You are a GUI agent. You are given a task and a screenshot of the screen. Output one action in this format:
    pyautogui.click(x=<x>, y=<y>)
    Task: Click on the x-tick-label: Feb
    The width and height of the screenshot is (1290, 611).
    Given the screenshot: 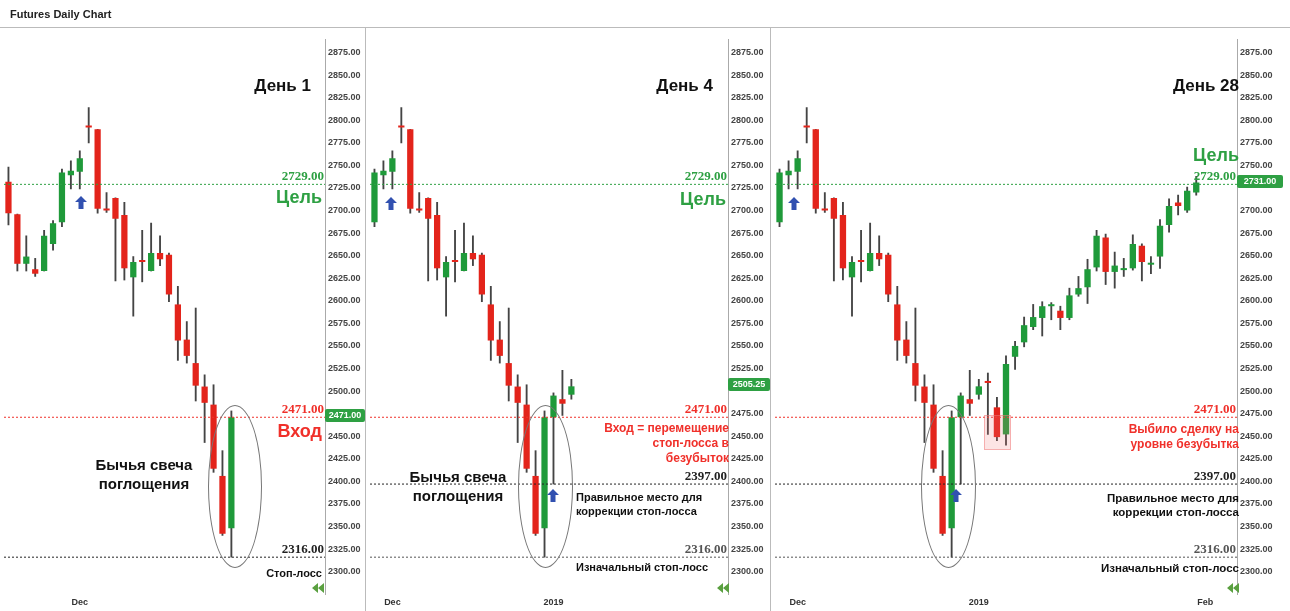 What is the action you would take?
    pyautogui.click(x=1205, y=602)
    